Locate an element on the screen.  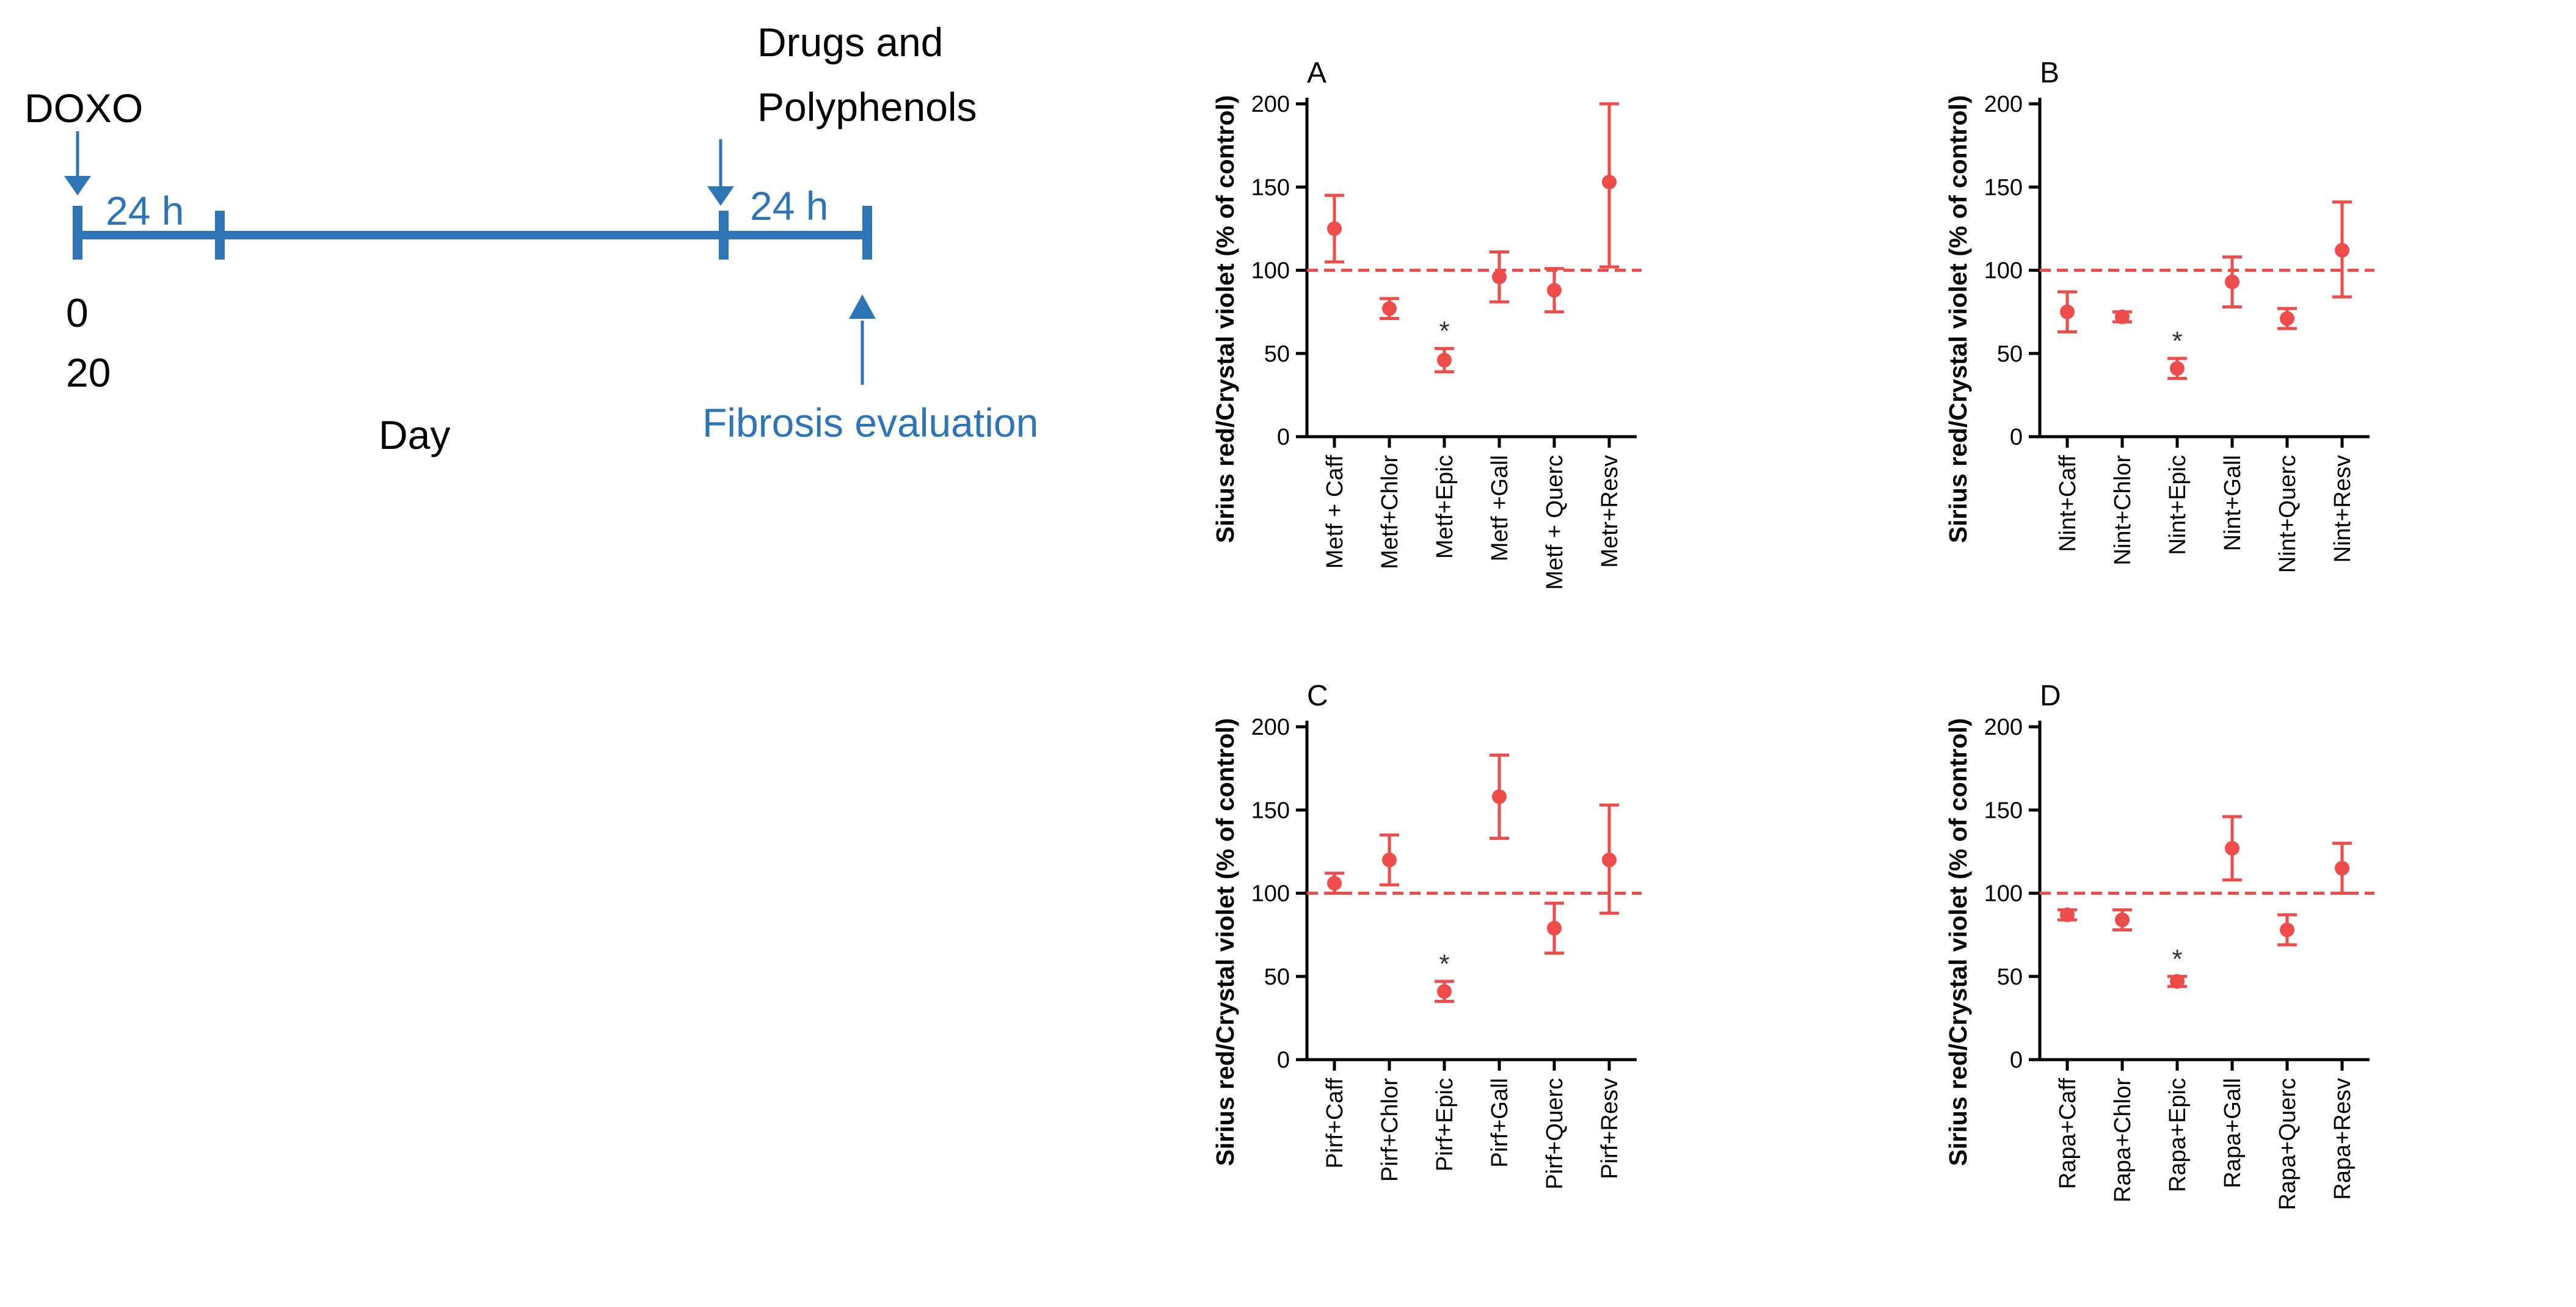
panel-label: B is located at coordinates (2049, 73).